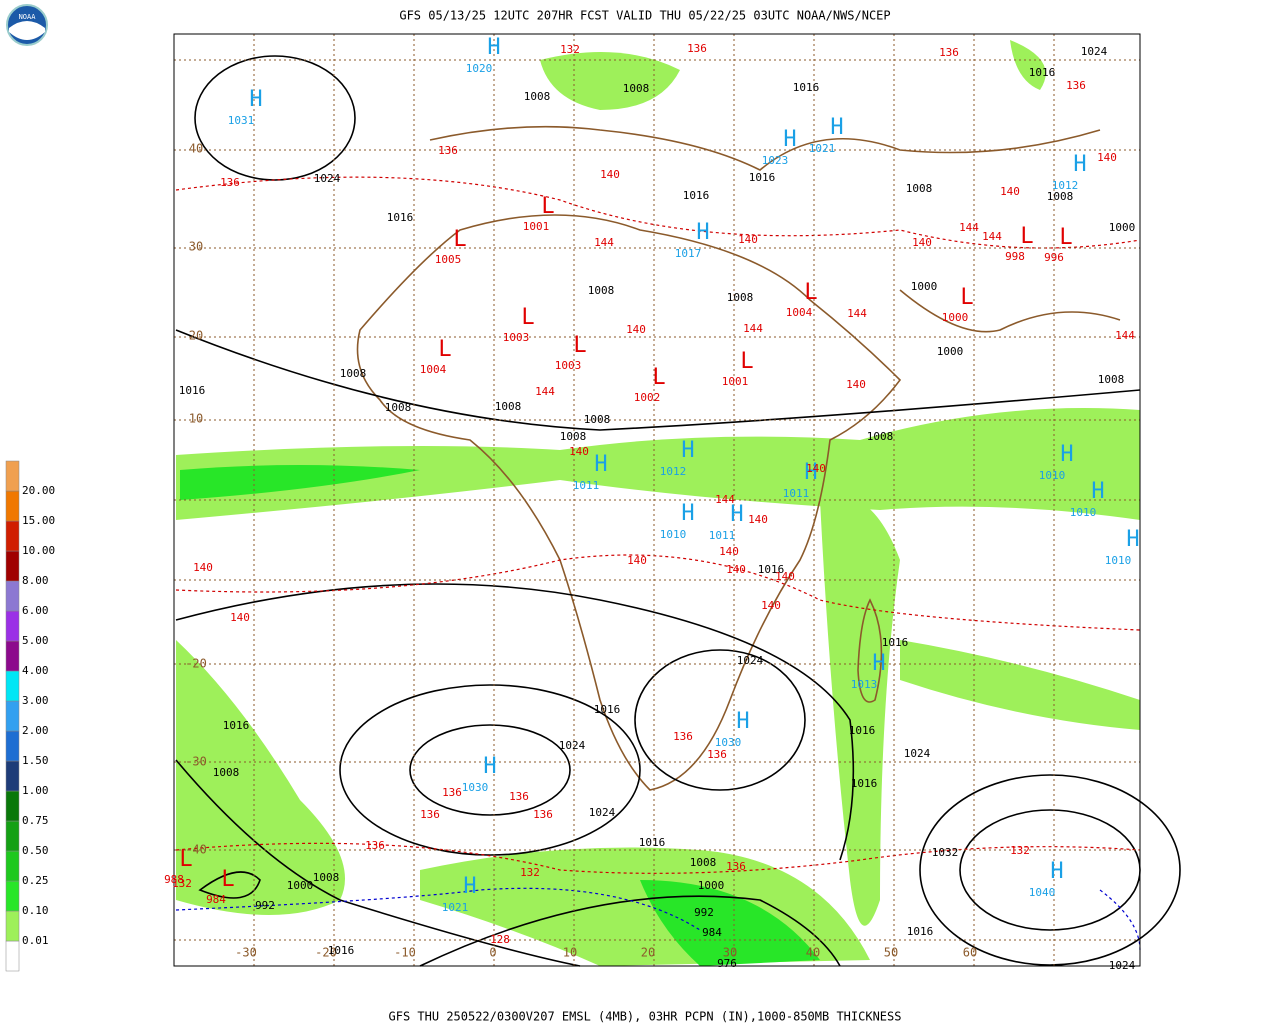 The height and width of the screenshot is (1024, 1280). I want to click on low-pressure: 996, so click(1054, 257).